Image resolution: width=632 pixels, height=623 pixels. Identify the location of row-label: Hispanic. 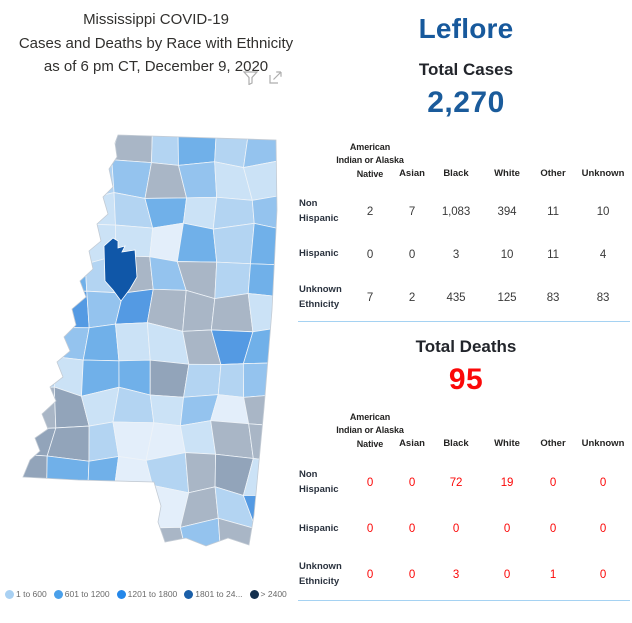
(319, 254).